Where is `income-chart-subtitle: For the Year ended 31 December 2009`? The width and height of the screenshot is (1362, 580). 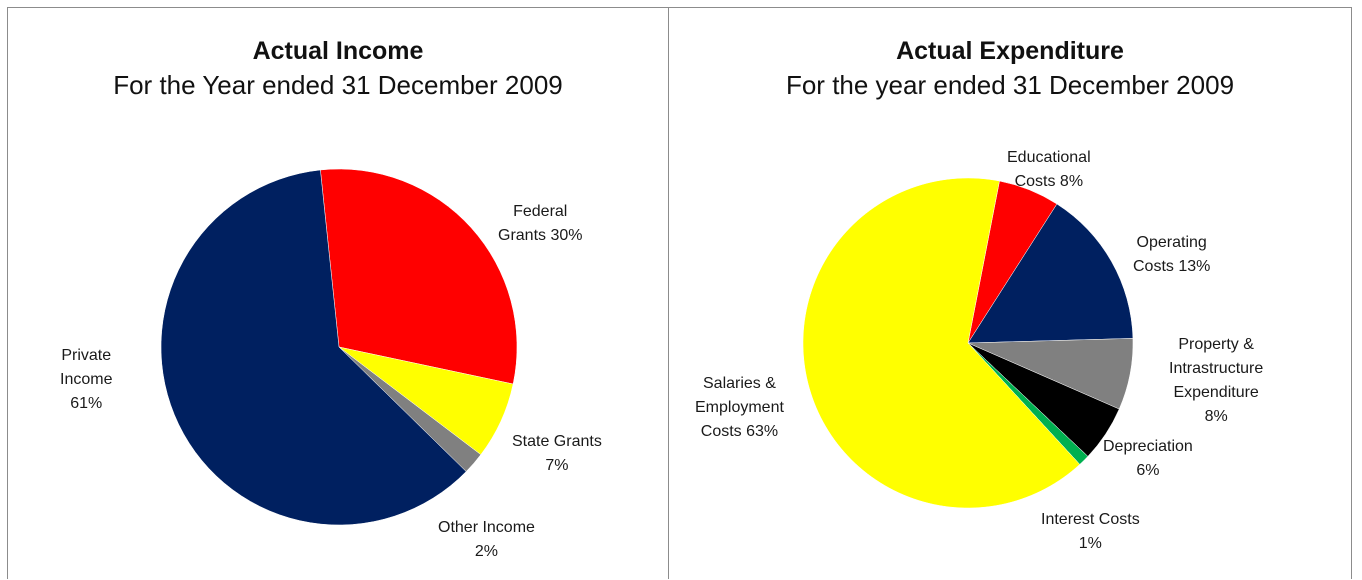
income-chart-subtitle: For the Year ended 31 December 2009 is located at coordinates (338, 85).